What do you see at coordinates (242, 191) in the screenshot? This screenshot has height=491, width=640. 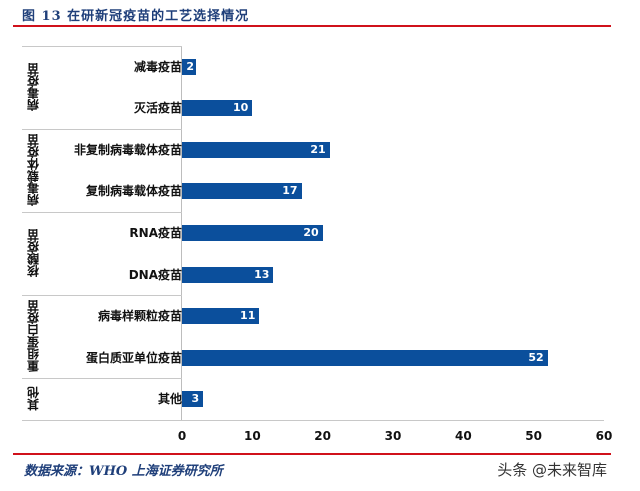 I see `bar: 17` at bounding box center [242, 191].